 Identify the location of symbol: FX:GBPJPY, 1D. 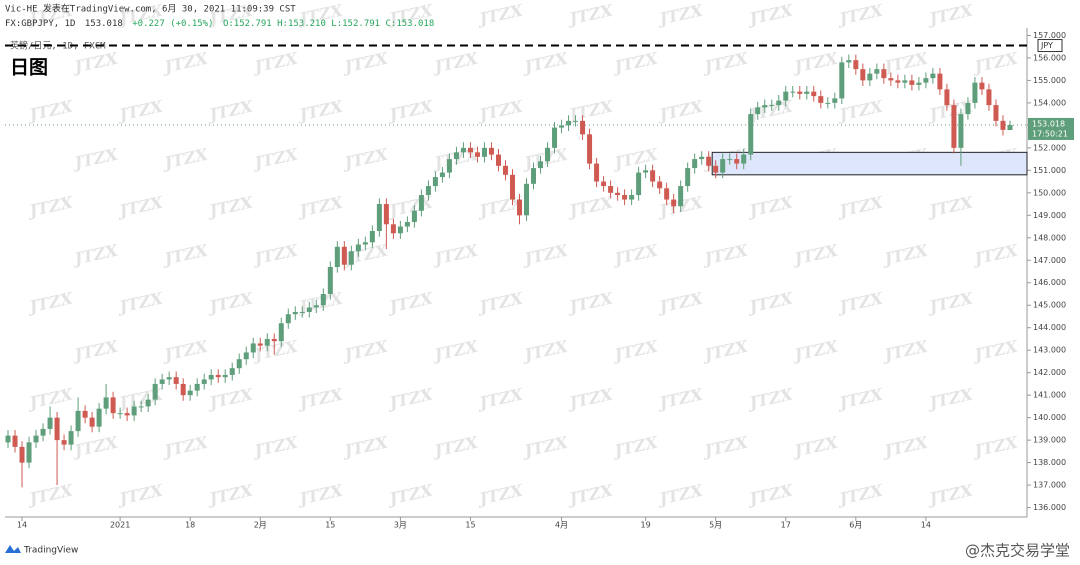
(40, 24).